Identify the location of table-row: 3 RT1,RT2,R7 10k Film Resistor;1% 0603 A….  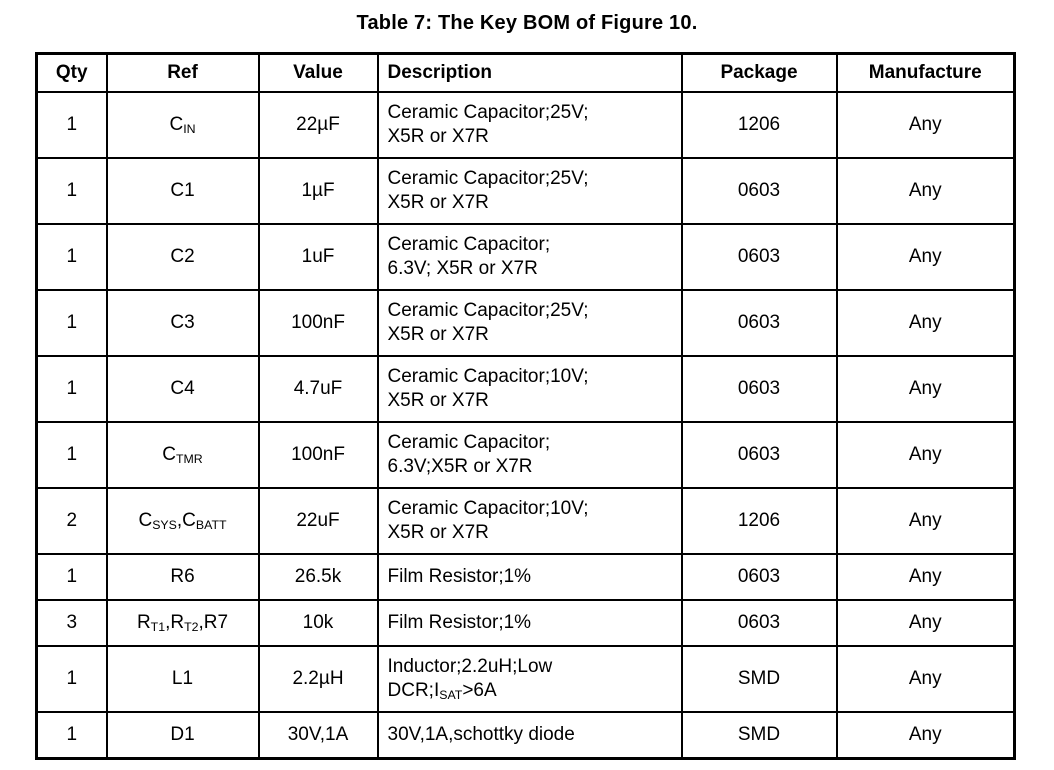
(525, 623).